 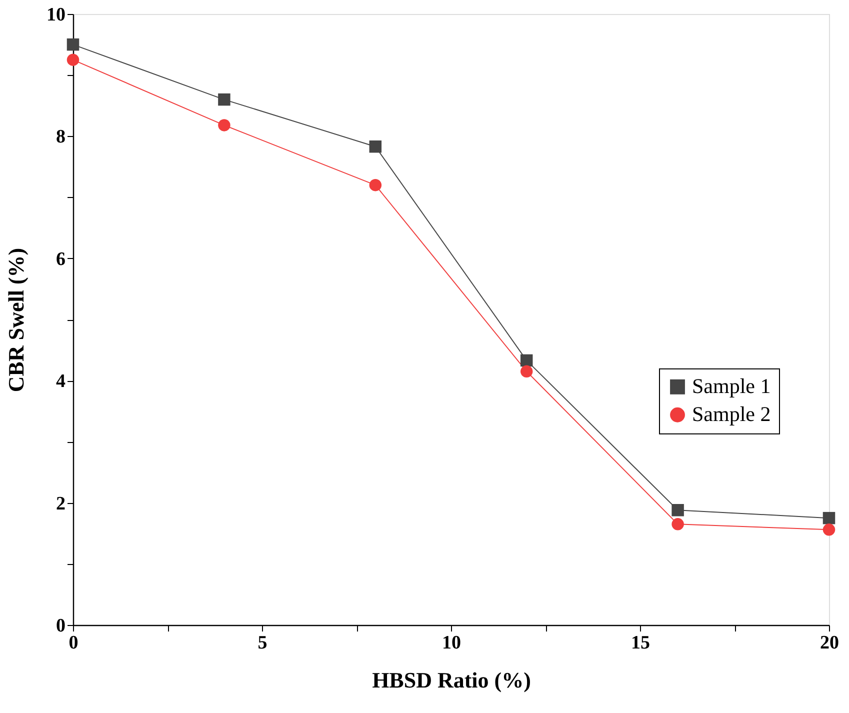 What do you see at coordinates (731, 414) in the screenshot?
I see `legend-label: Sample 2` at bounding box center [731, 414].